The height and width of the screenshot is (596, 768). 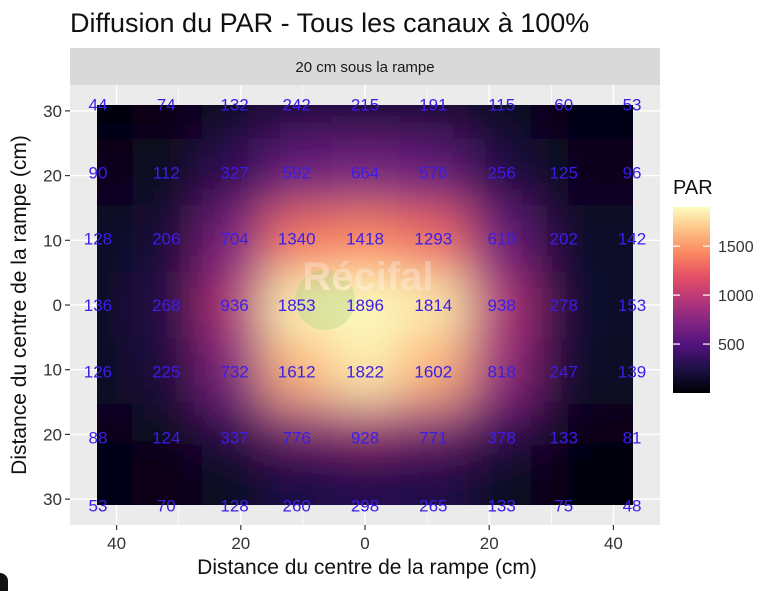 I want to click on legend-tick-label: 1000, so click(x=736, y=296).